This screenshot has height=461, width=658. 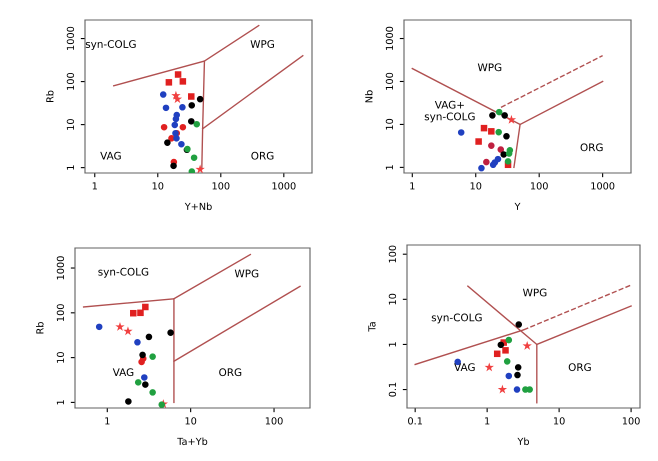 What do you see at coordinates (517, 206) in the screenshot?
I see `x-axis-title: Y` at bounding box center [517, 206].